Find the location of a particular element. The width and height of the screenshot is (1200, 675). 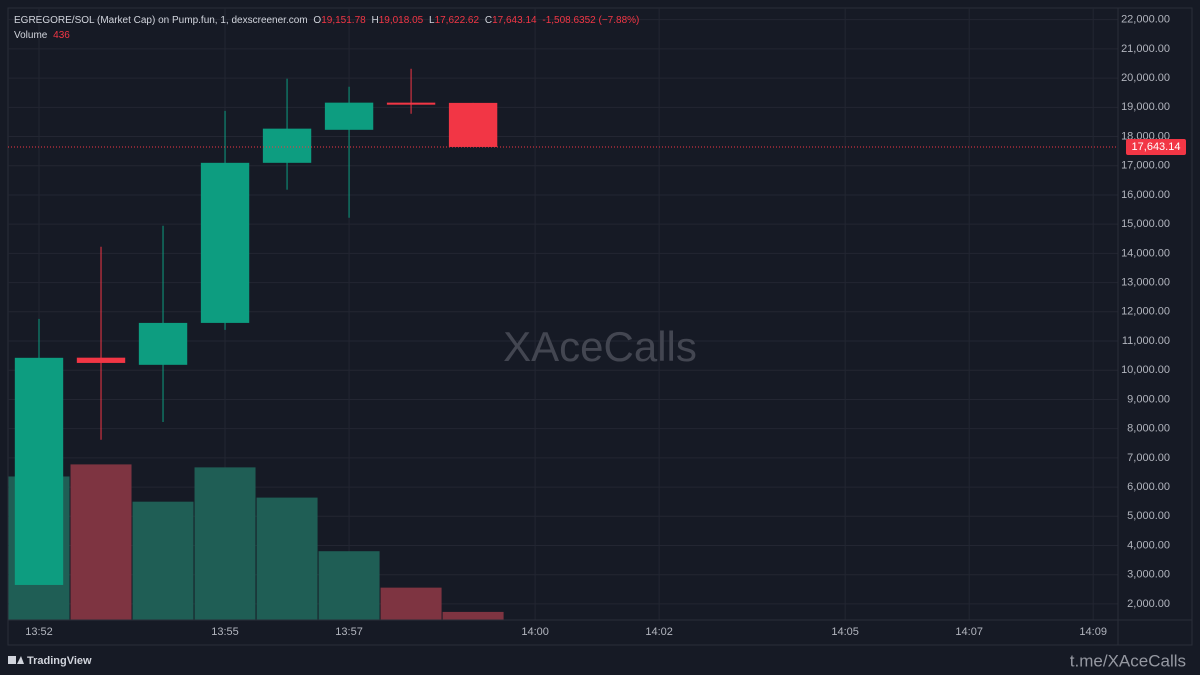

x-tick-label: 13:55 is located at coordinates (225, 632).